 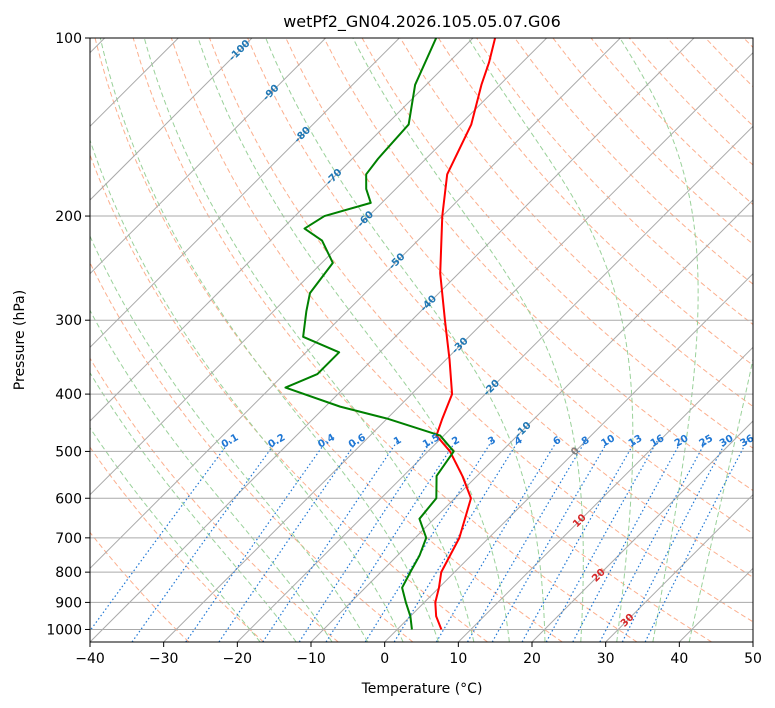 I want to click on isotherm-label: 0, so click(x=575, y=451).